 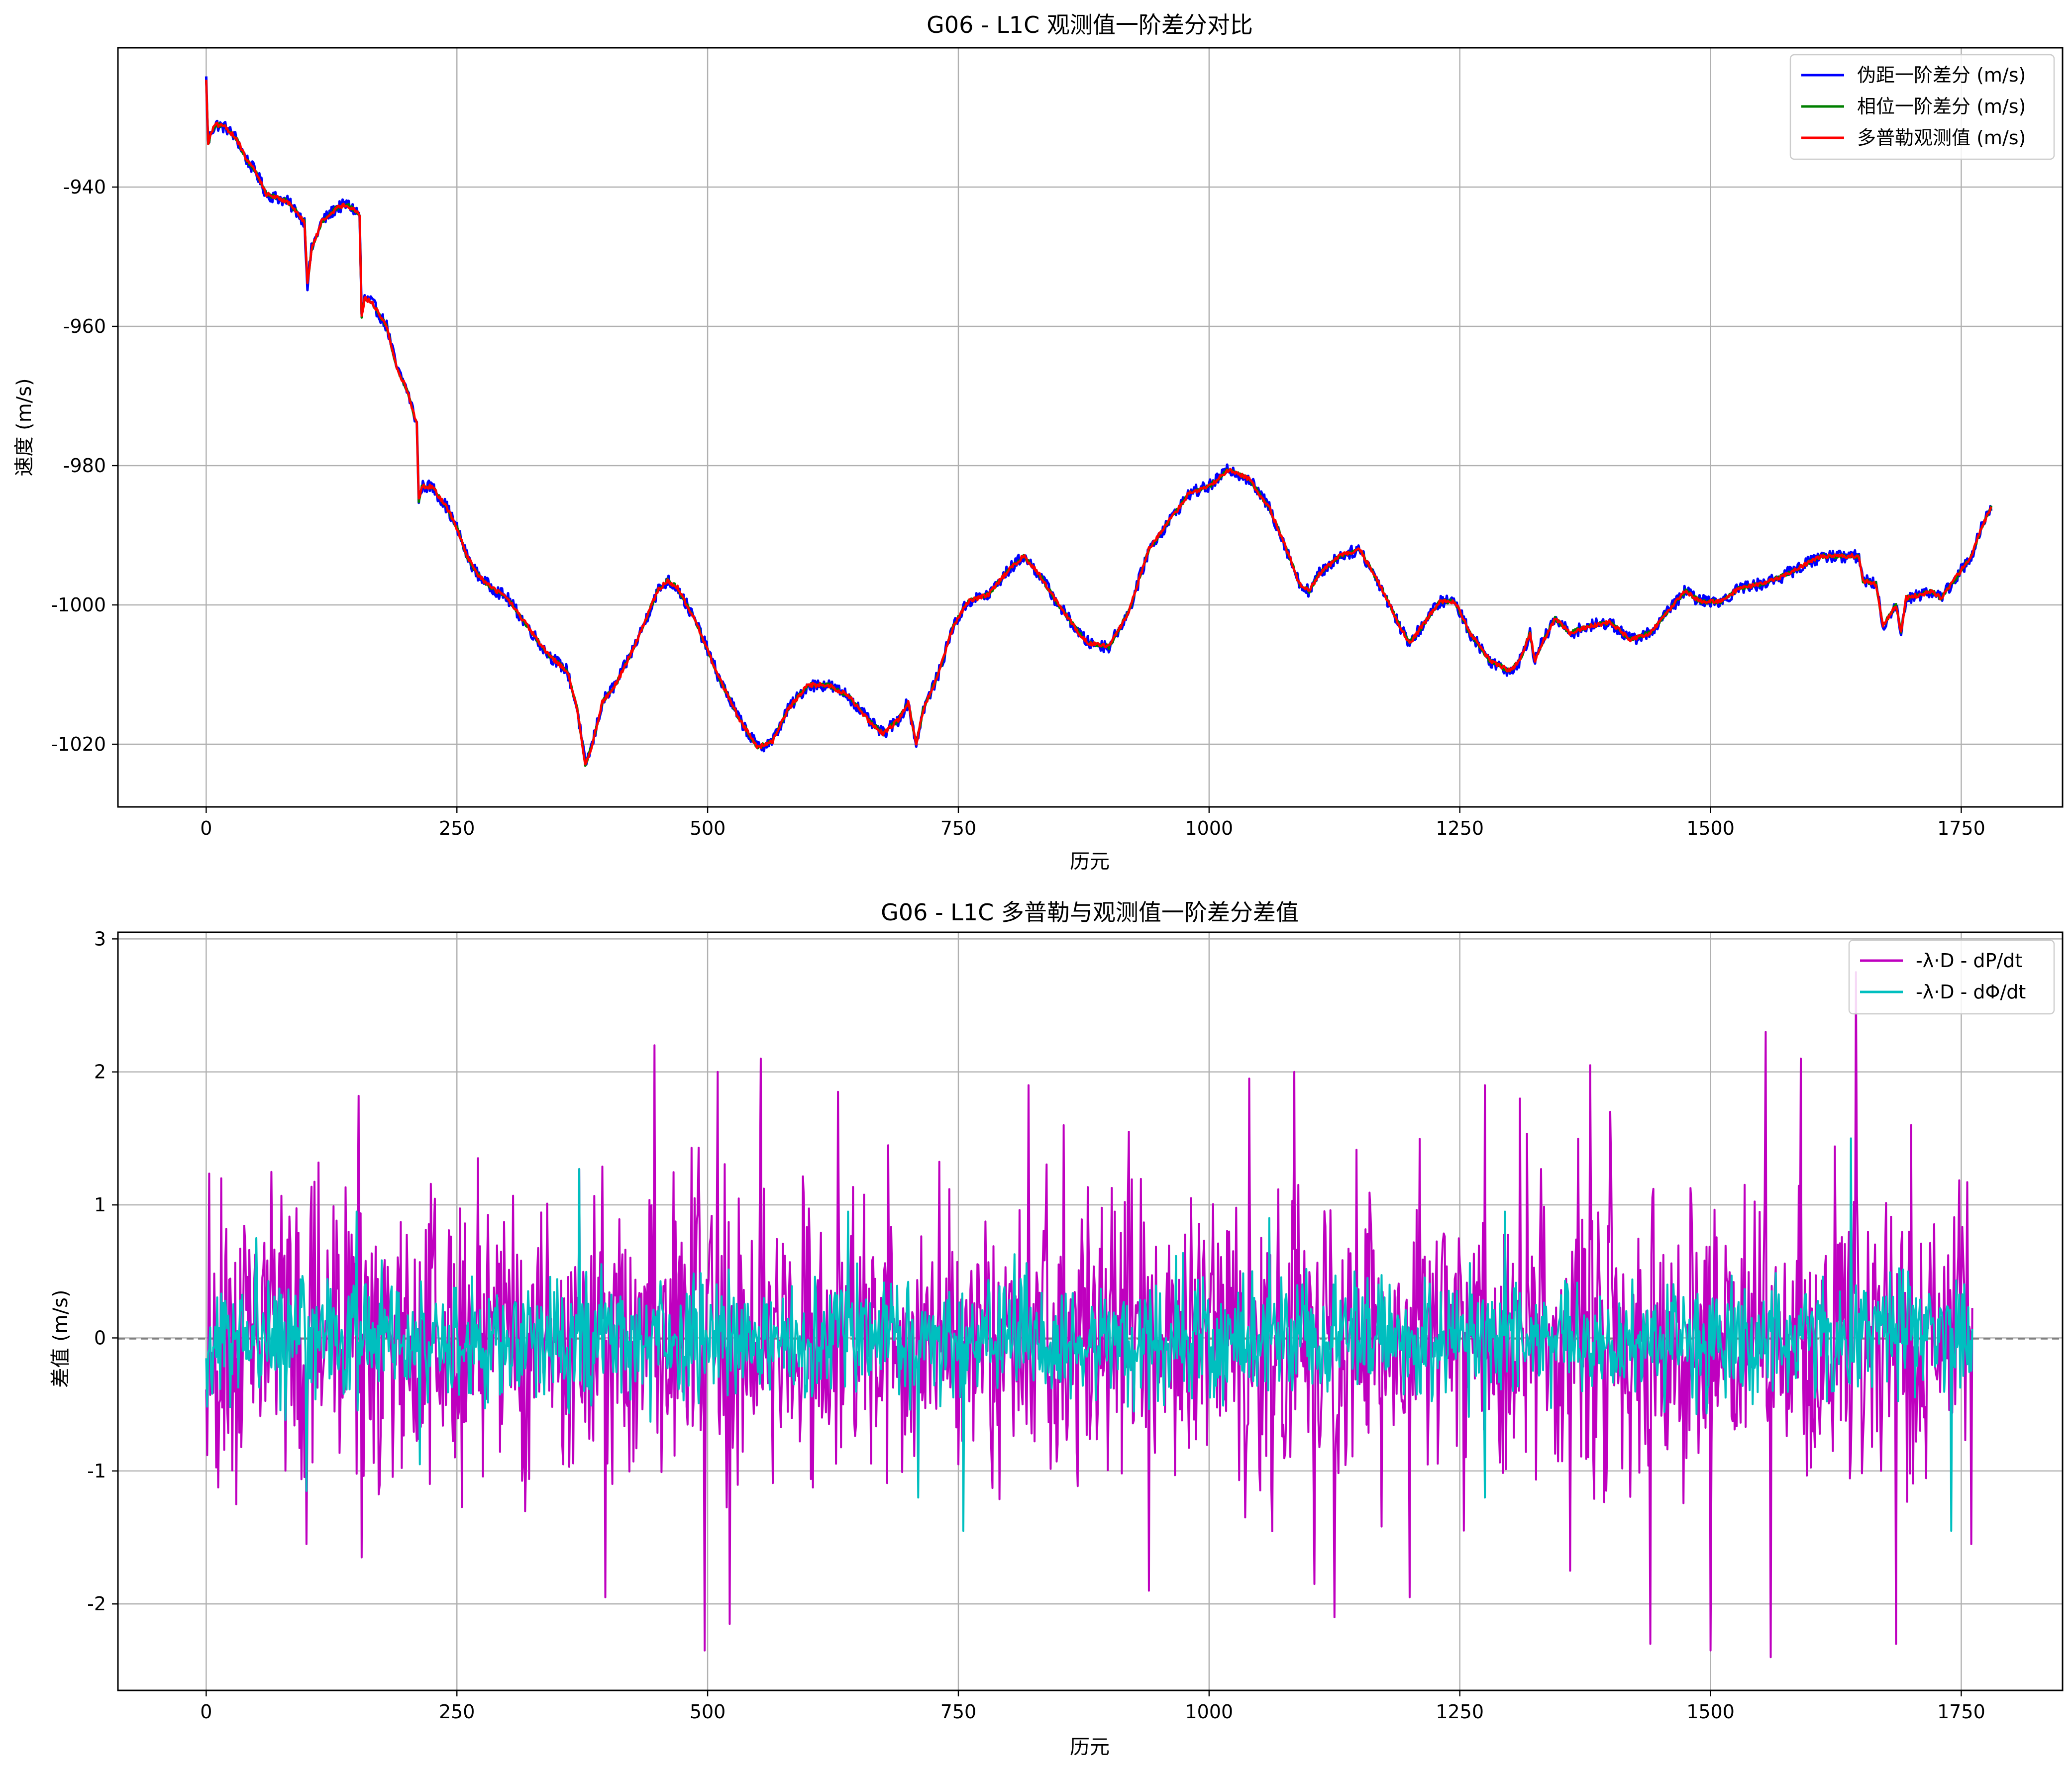 What do you see at coordinates (1961, 828) in the screenshot?
I see `top-x-tick-label: 1750` at bounding box center [1961, 828].